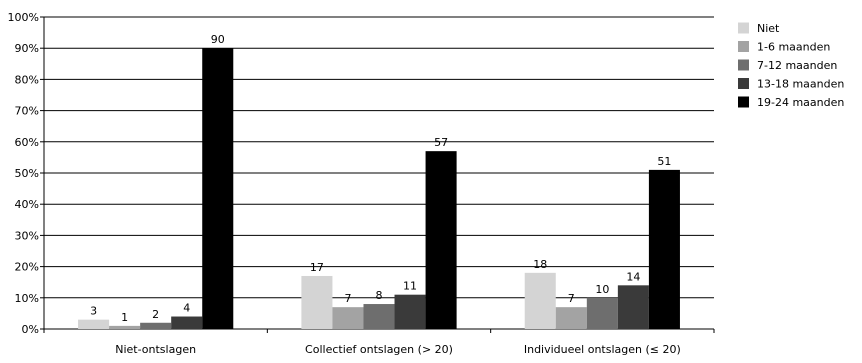  What do you see at coordinates (27, 173) in the screenshot?
I see `y-tick-label: 50%` at bounding box center [27, 173].